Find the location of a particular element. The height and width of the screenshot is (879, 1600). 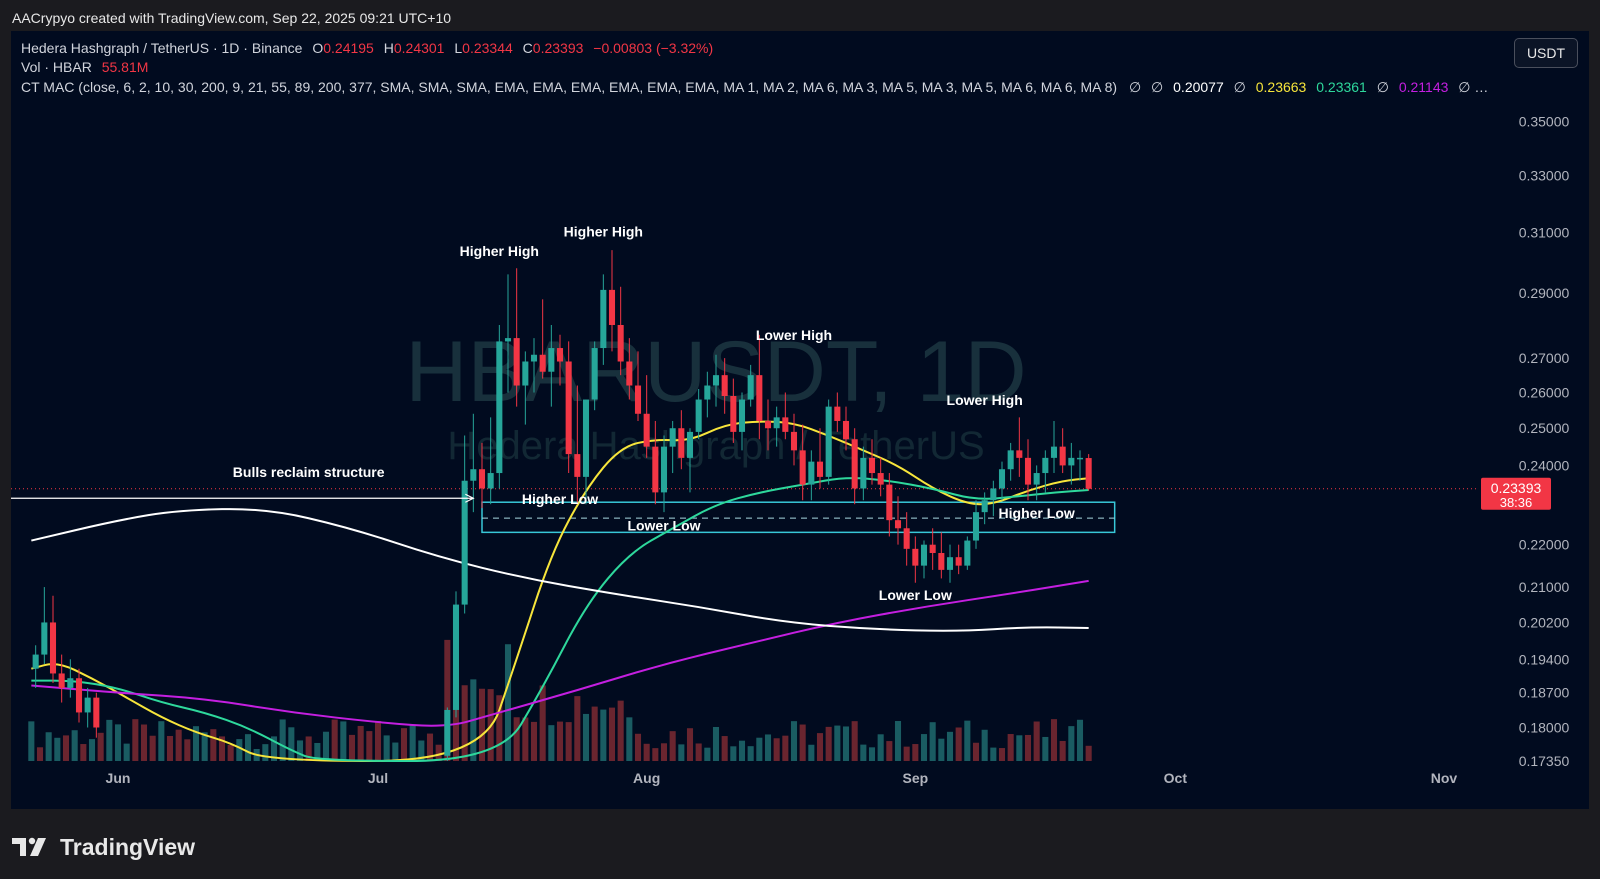

volume-legend: Vol · HBAR 55.81M is located at coordinates (84, 67).